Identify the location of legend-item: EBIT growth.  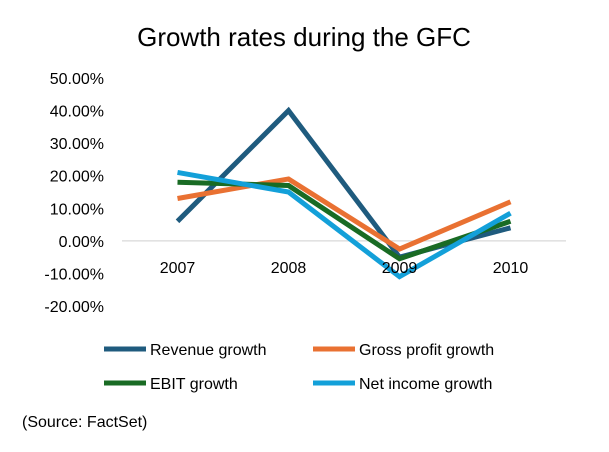
(171, 384).